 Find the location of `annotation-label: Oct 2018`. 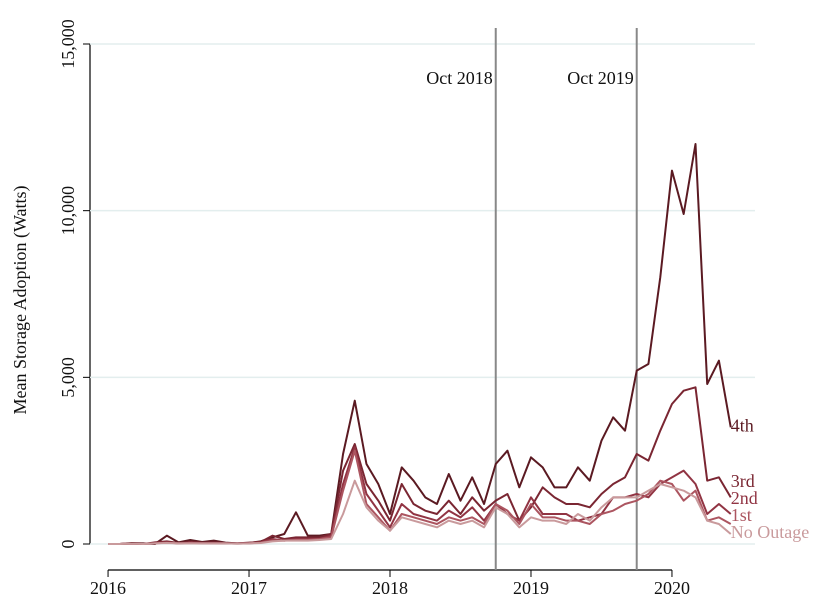

annotation-label: Oct 2018 is located at coordinates (459, 78).